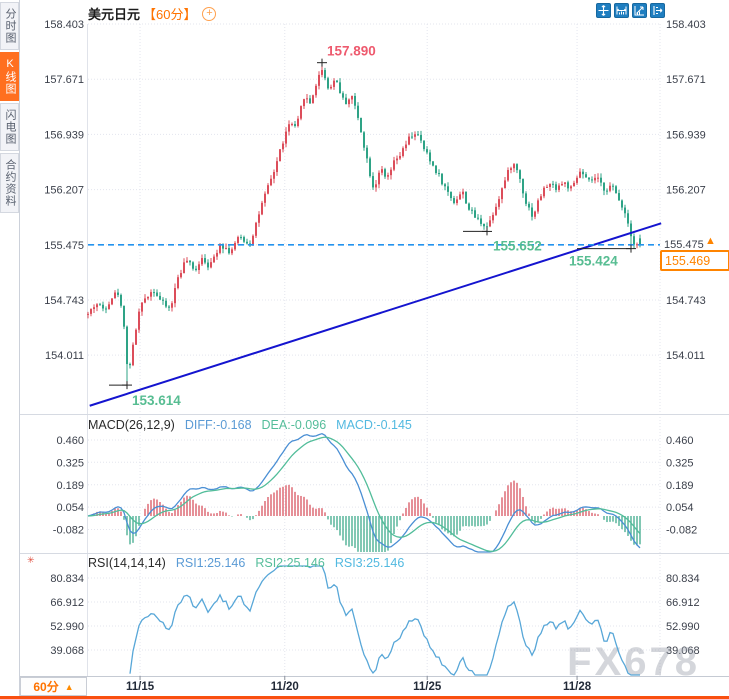 The image size is (729, 699). Describe the element at coordinates (630, 10) in the screenshot. I see `chart-toolbar` at that location.